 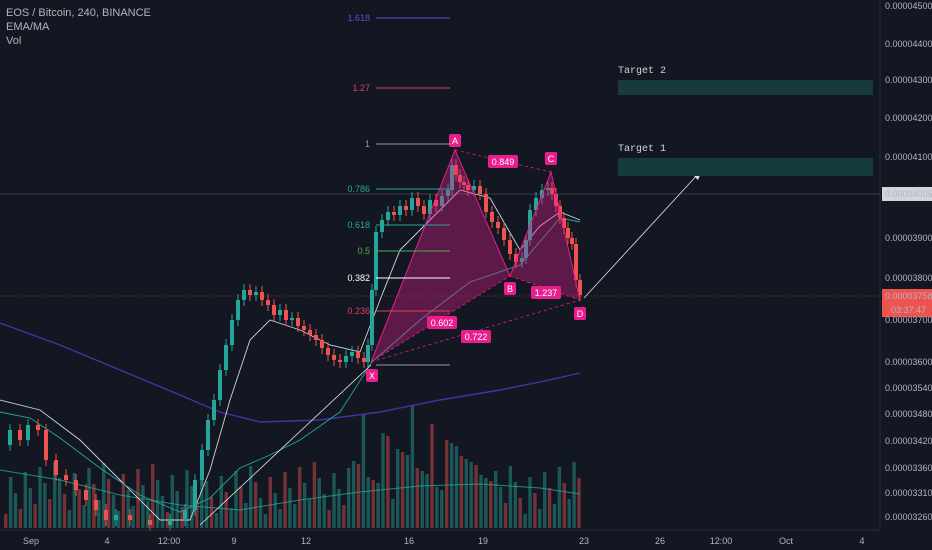 What do you see at coordinates (440, 537) in the screenshot?
I see `time-axis: Sep 4 12:00 9 12 16 19 23 26 12:00 Oct 4` at bounding box center [440, 537].